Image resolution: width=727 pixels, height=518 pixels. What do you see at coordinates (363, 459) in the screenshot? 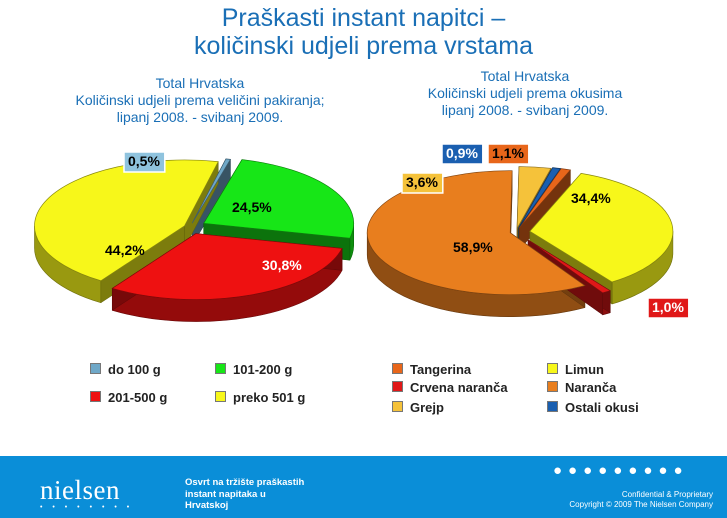
I see `footer-band` at bounding box center [363, 459].